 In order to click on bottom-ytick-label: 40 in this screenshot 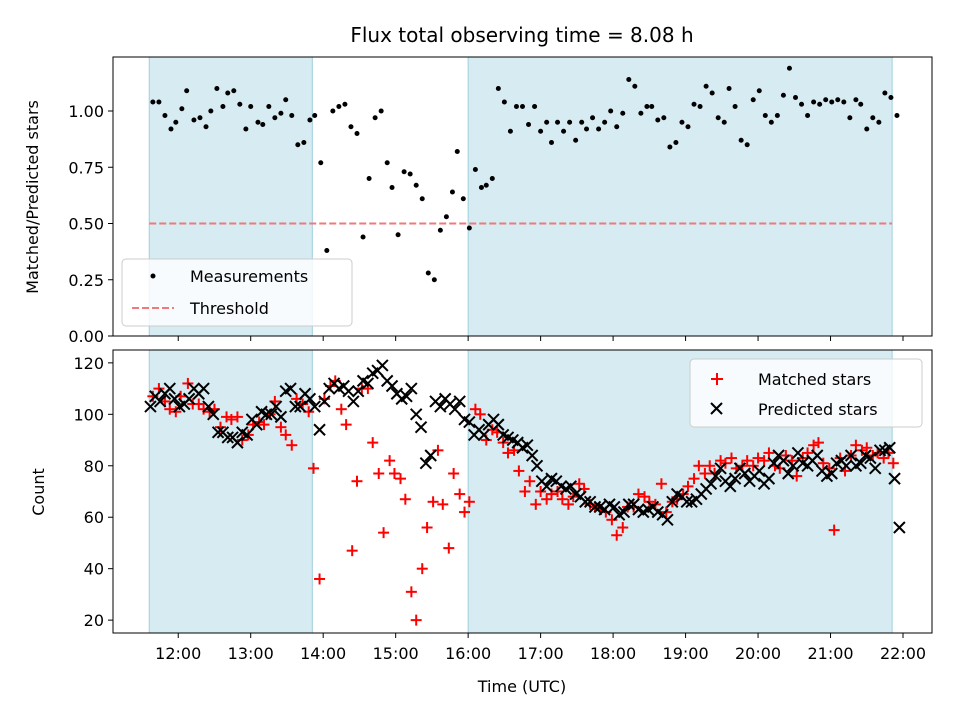, I will do `click(94, 569)`.